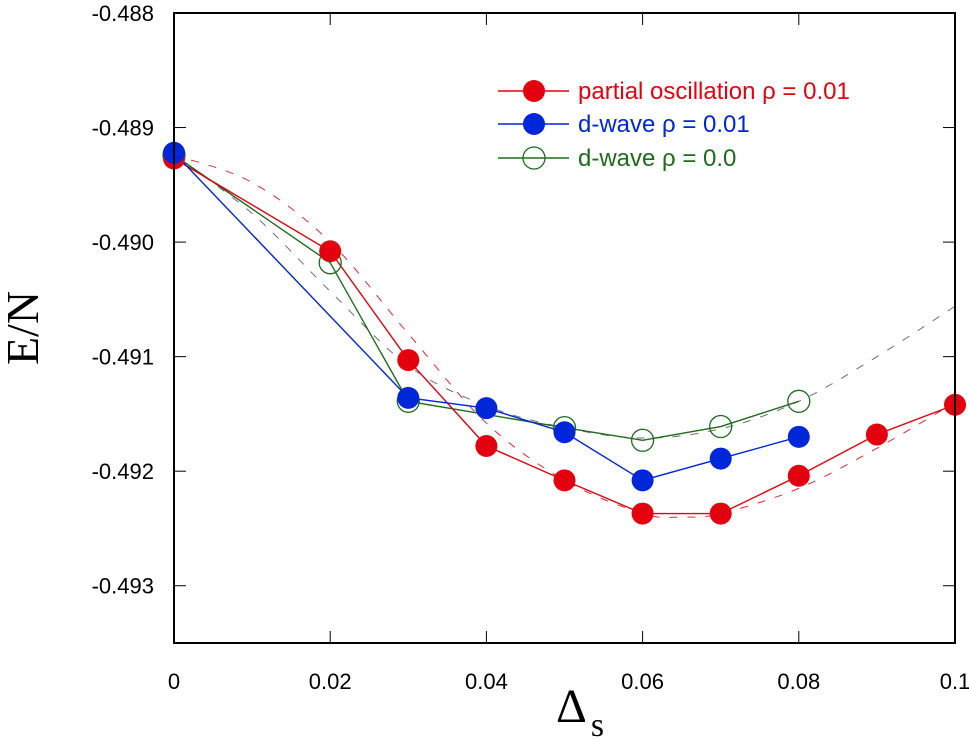  What do you see at coordinates (123, 242) in the screenshot?
I see `y-tick-label-2: -0.490` at bounding box center [123, 242].